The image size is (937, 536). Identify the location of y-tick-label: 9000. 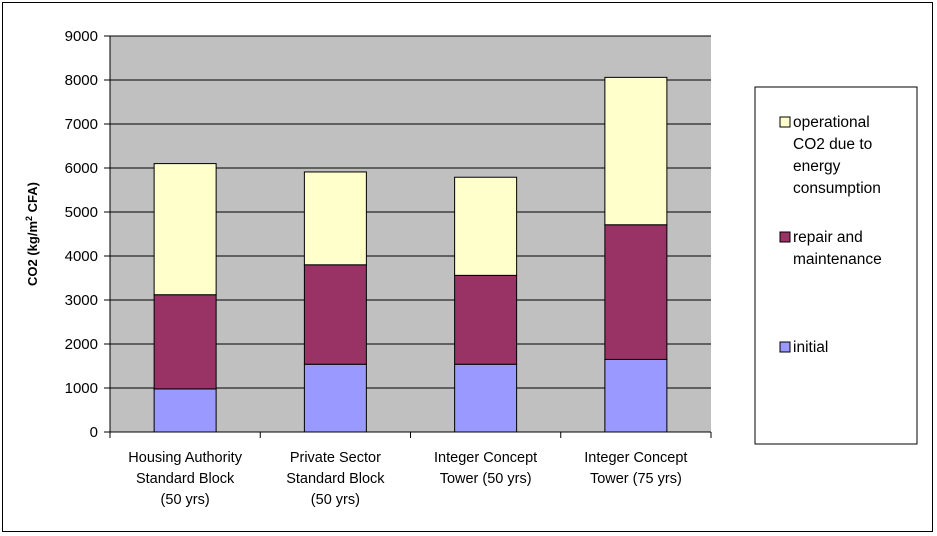
(81, 36).